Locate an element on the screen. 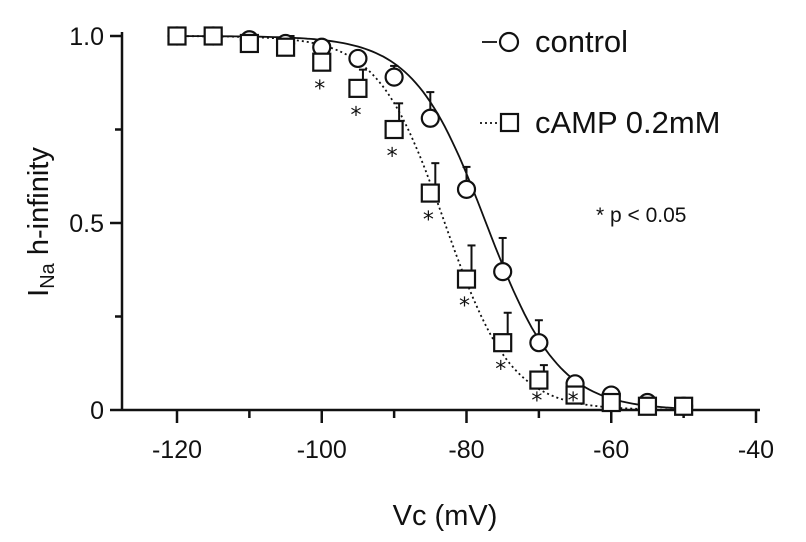  legend-item-control: control is located at coordinates (555, 41).